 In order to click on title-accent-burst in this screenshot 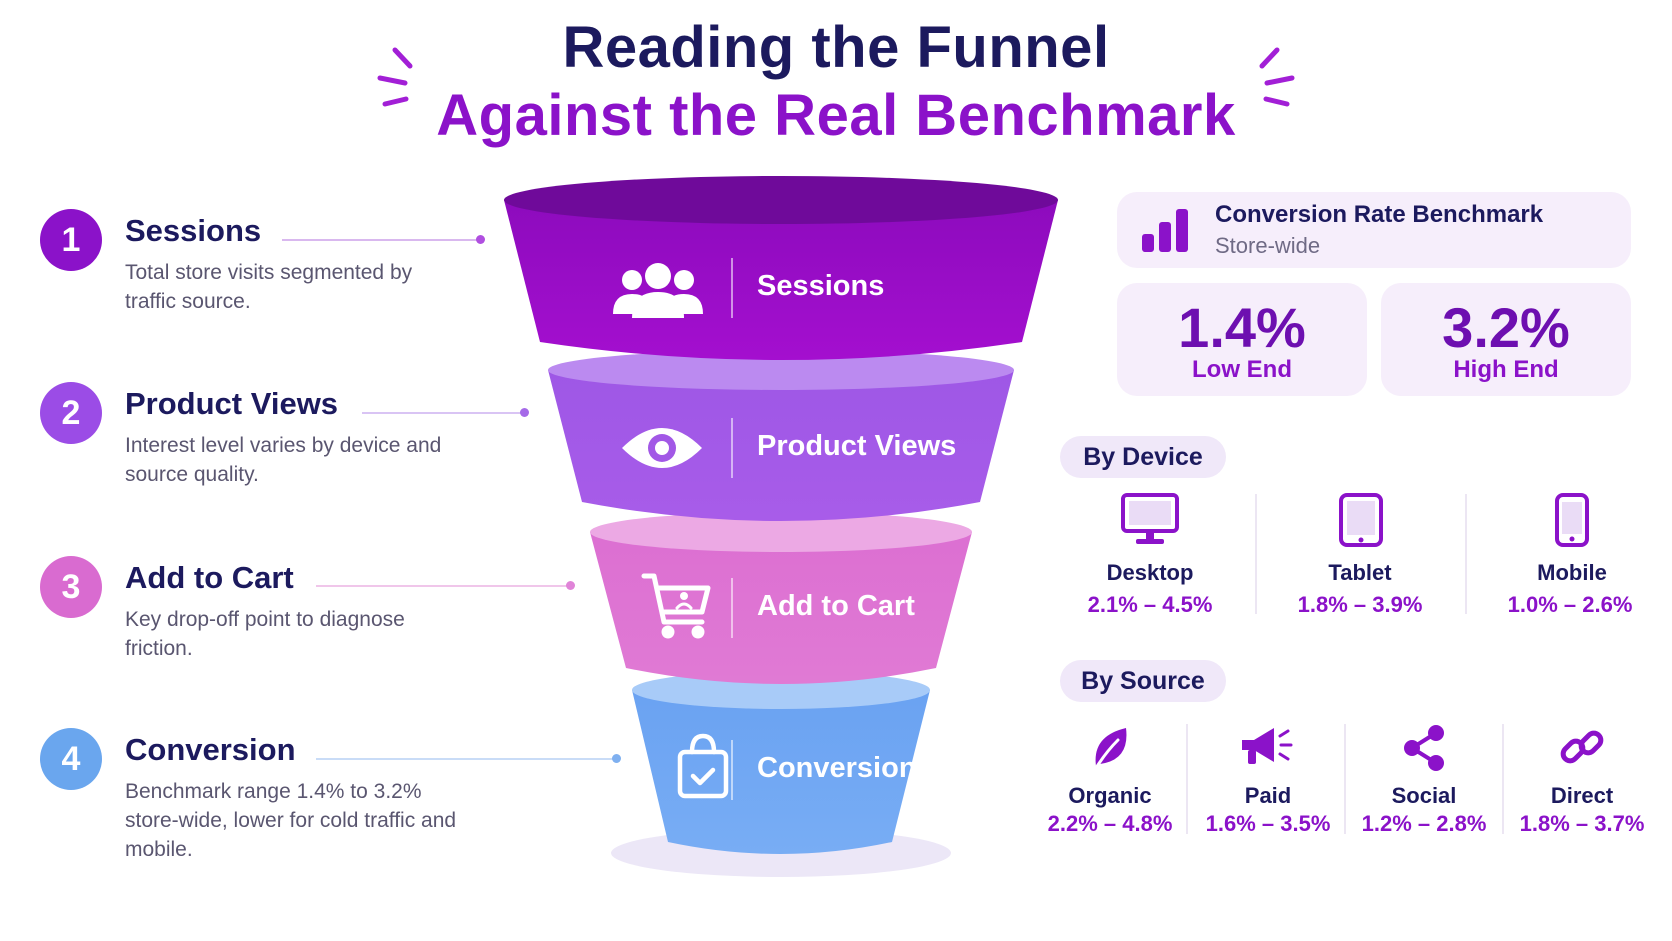, I will do `click(836, 77)`.